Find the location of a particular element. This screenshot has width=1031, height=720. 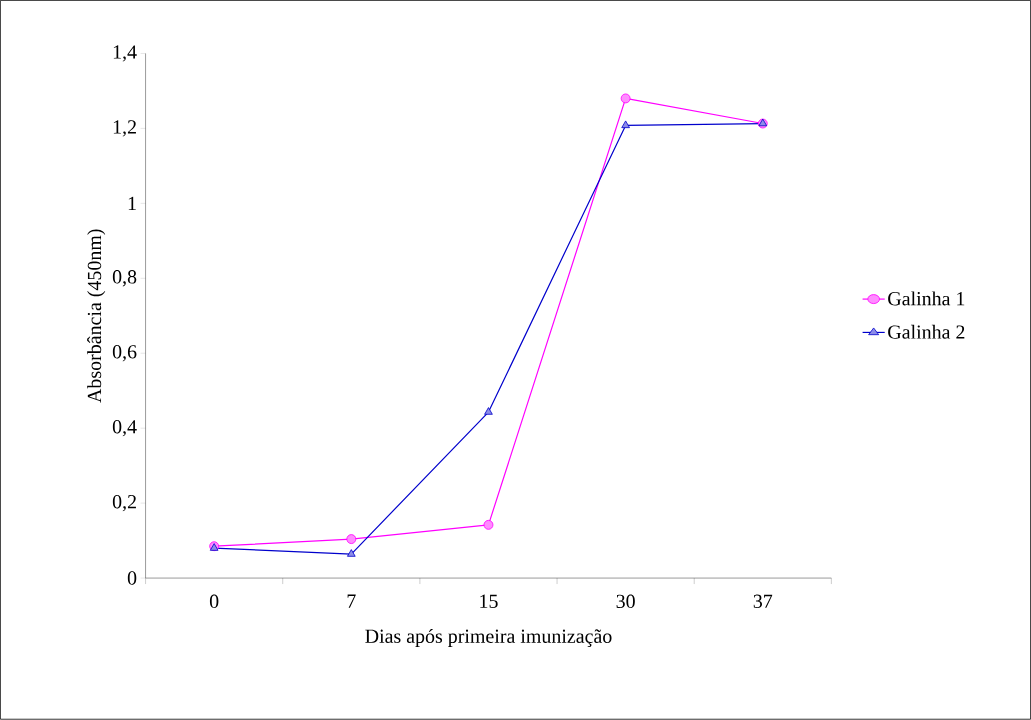

y-tick-label: 1,2 is located at coordinates (124, 128).